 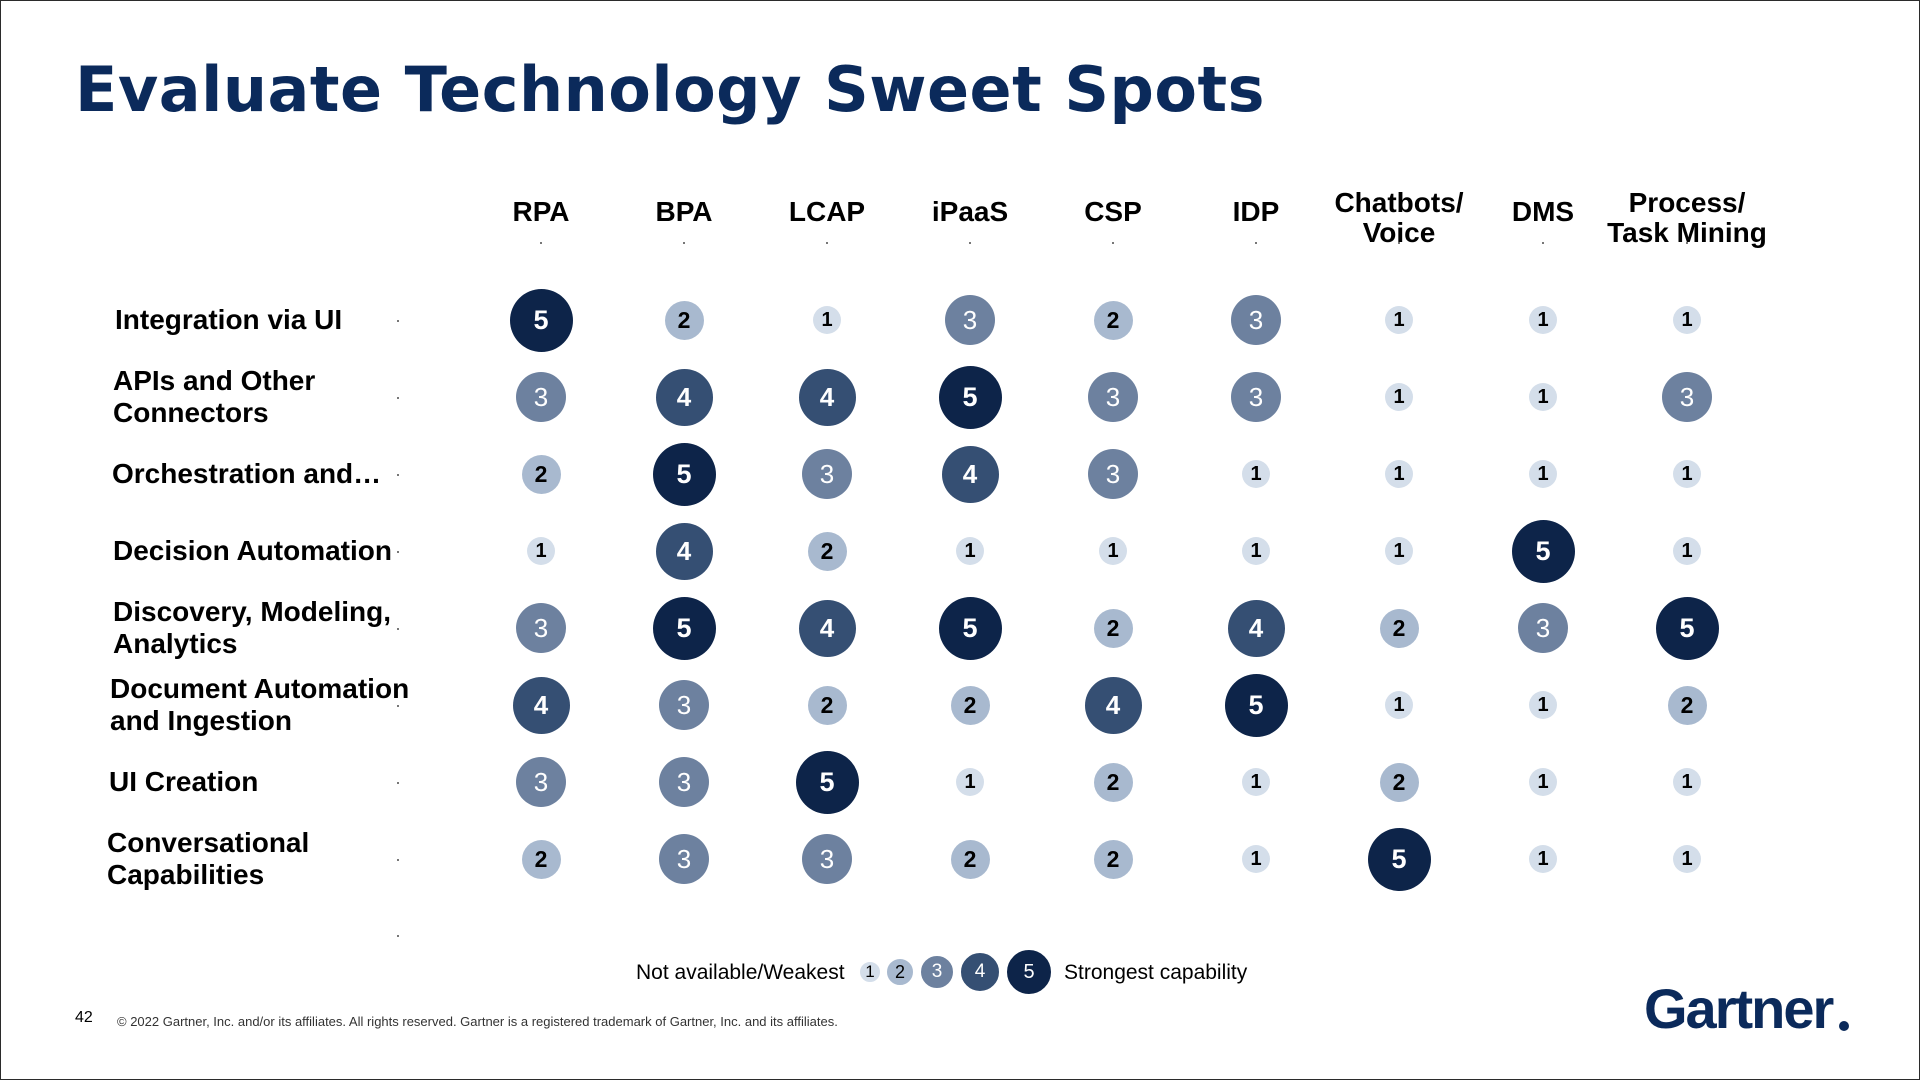 I want to click on row-label-line: UI Creation, so click(x=184, y=781).